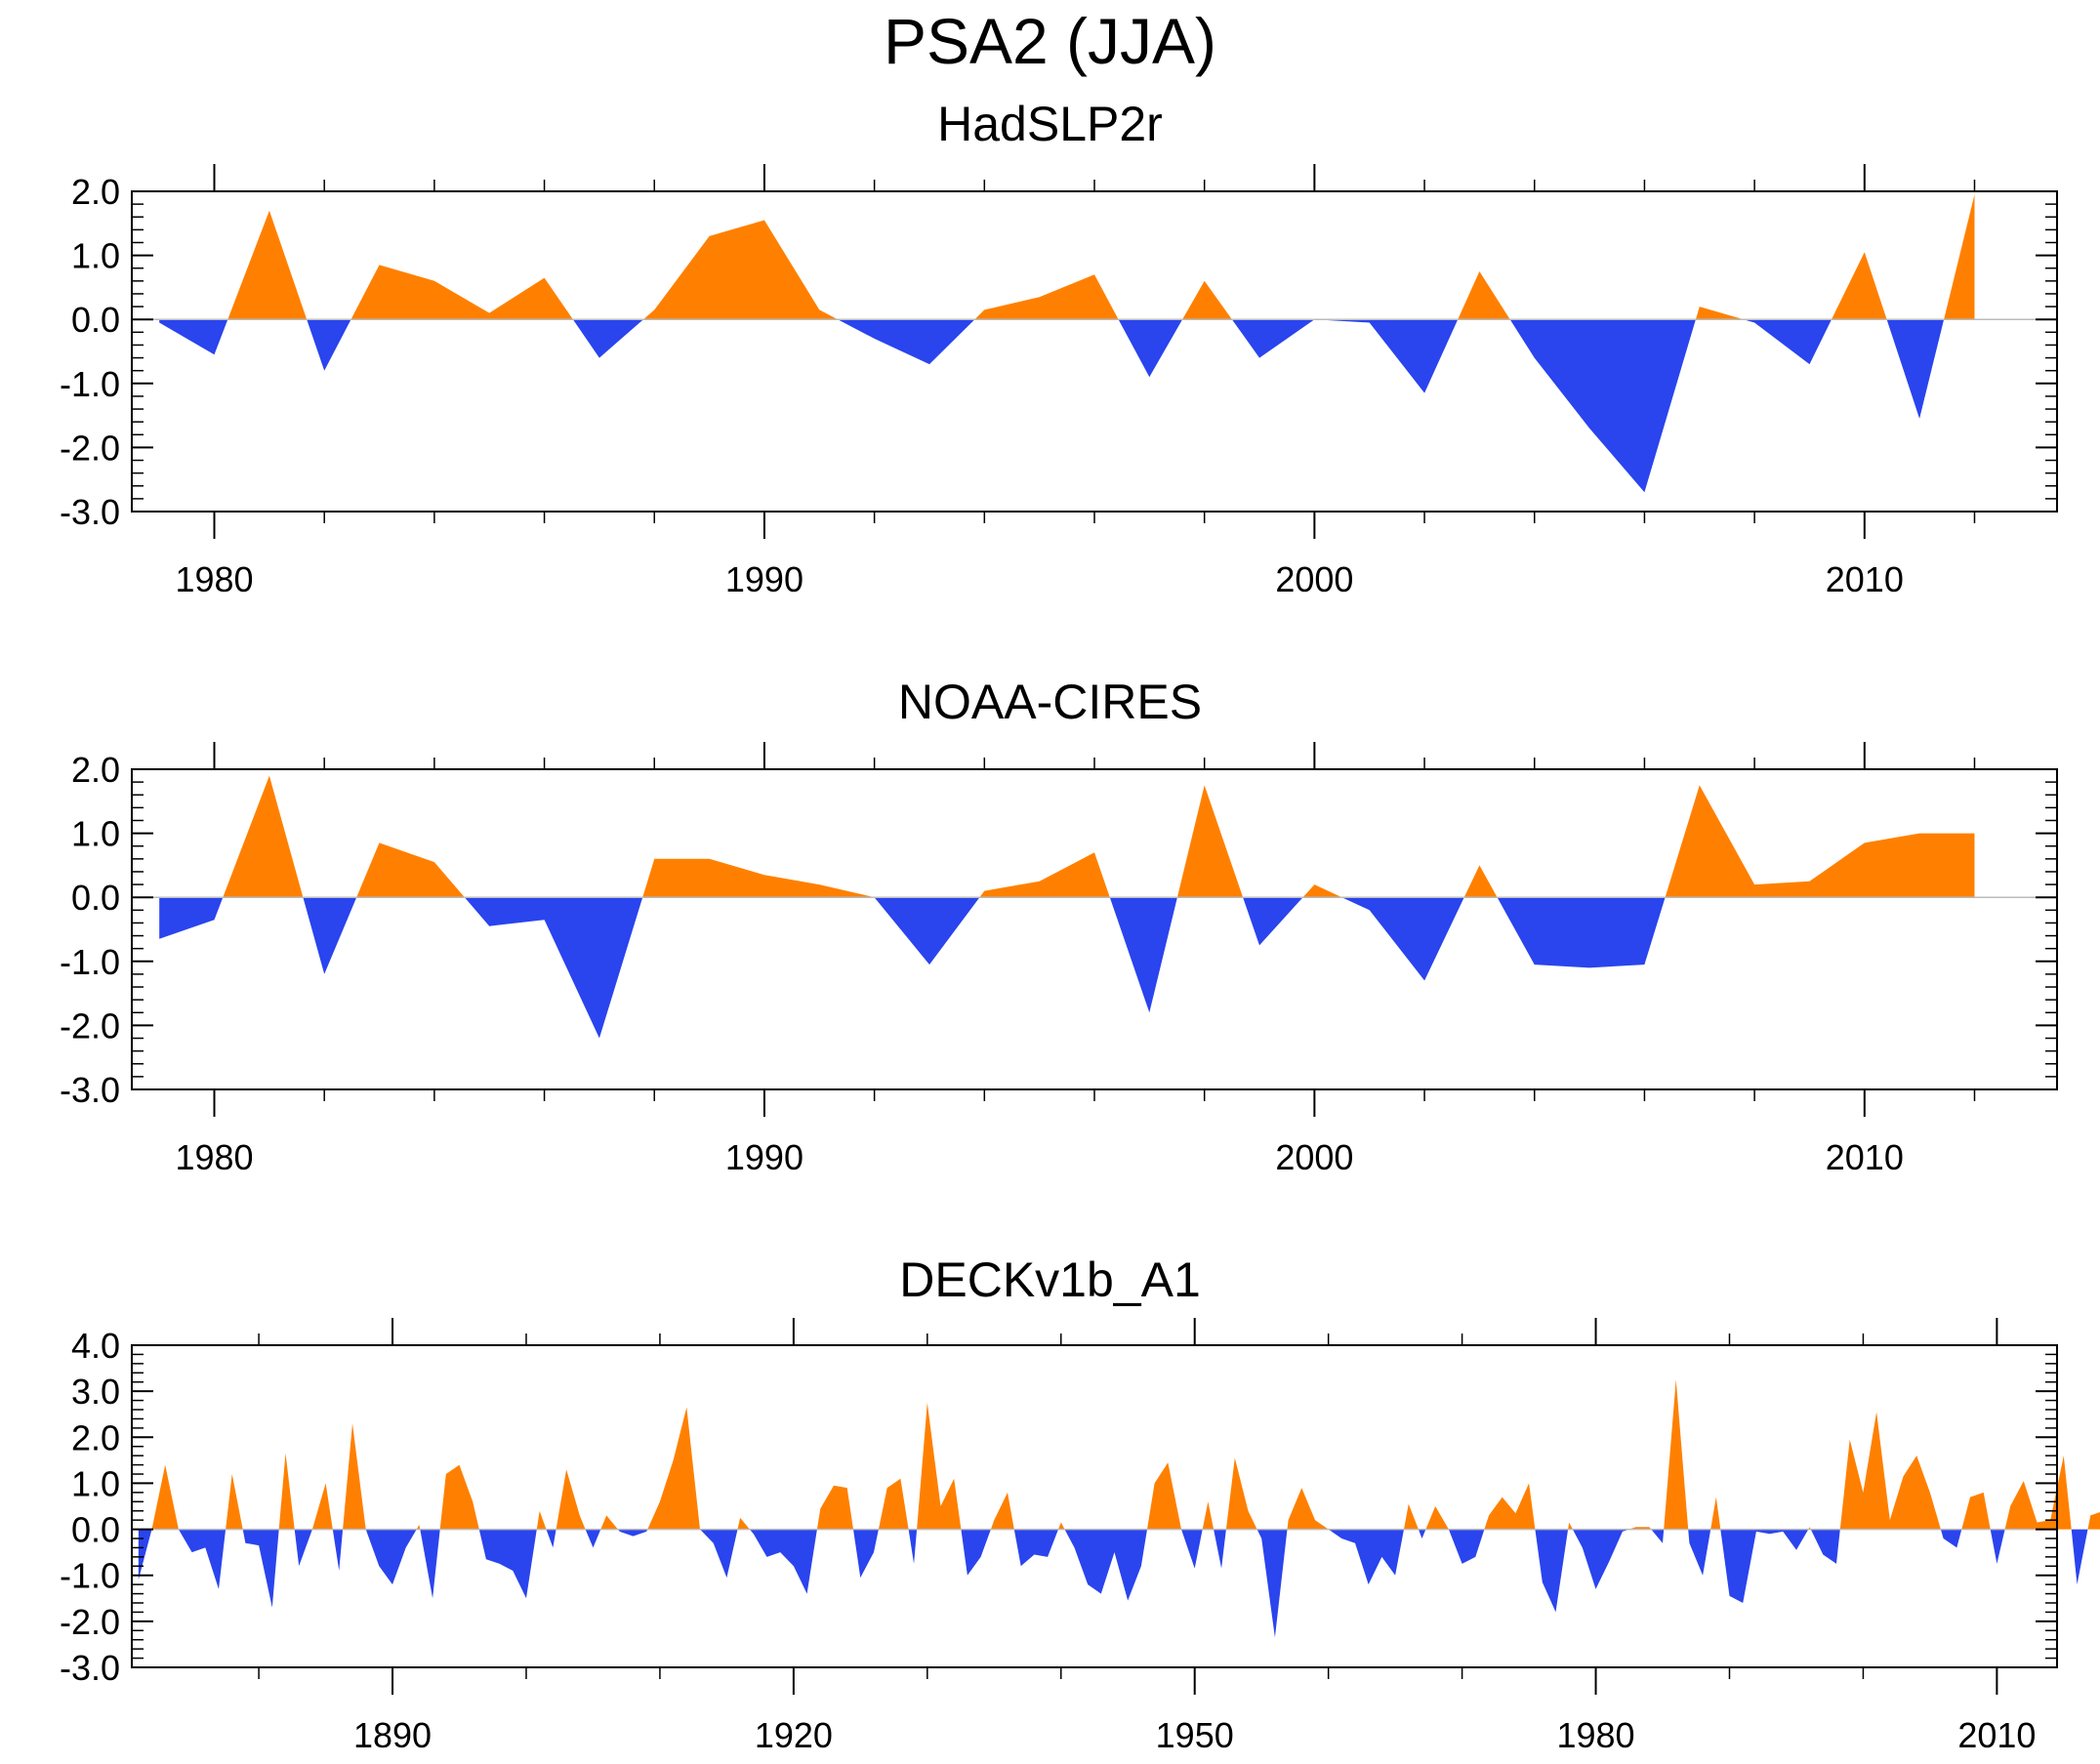 Image resolution: width=2100 pixels, height=1764 pixels. What do you see at coordinates (1314, 579) in the screenshot?
I see `x-tick-label: 2000` at bounding box center [1314, 579].